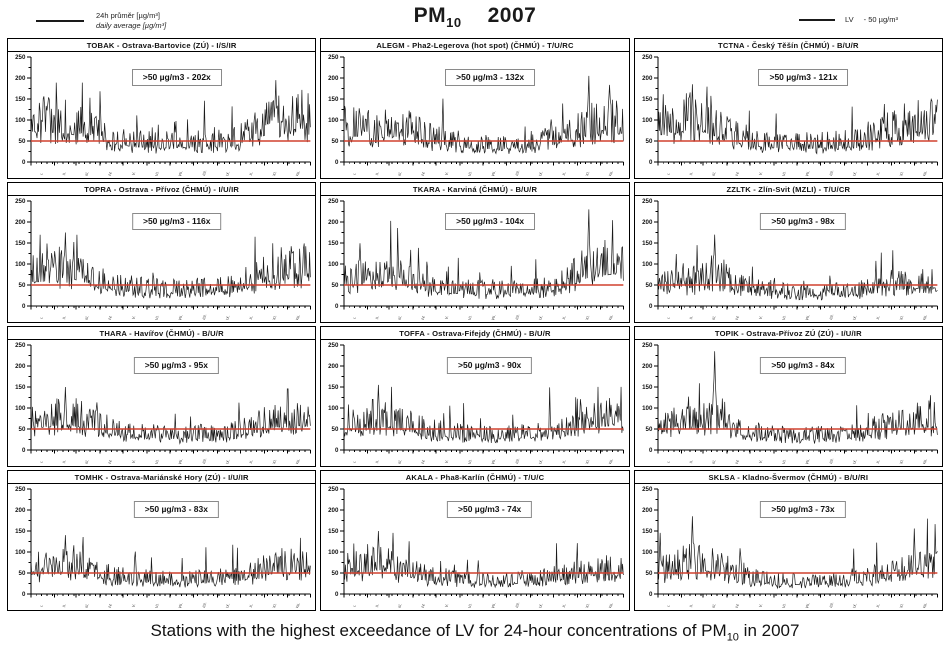 This screenshot has height=662, width=950. What do you see at coordinates (788, 45) in the screenshot?
I see `chart-title: TCTNA - Český Těšín (ČHMÚ) - B/U/R` at bounding box center [788, 45].